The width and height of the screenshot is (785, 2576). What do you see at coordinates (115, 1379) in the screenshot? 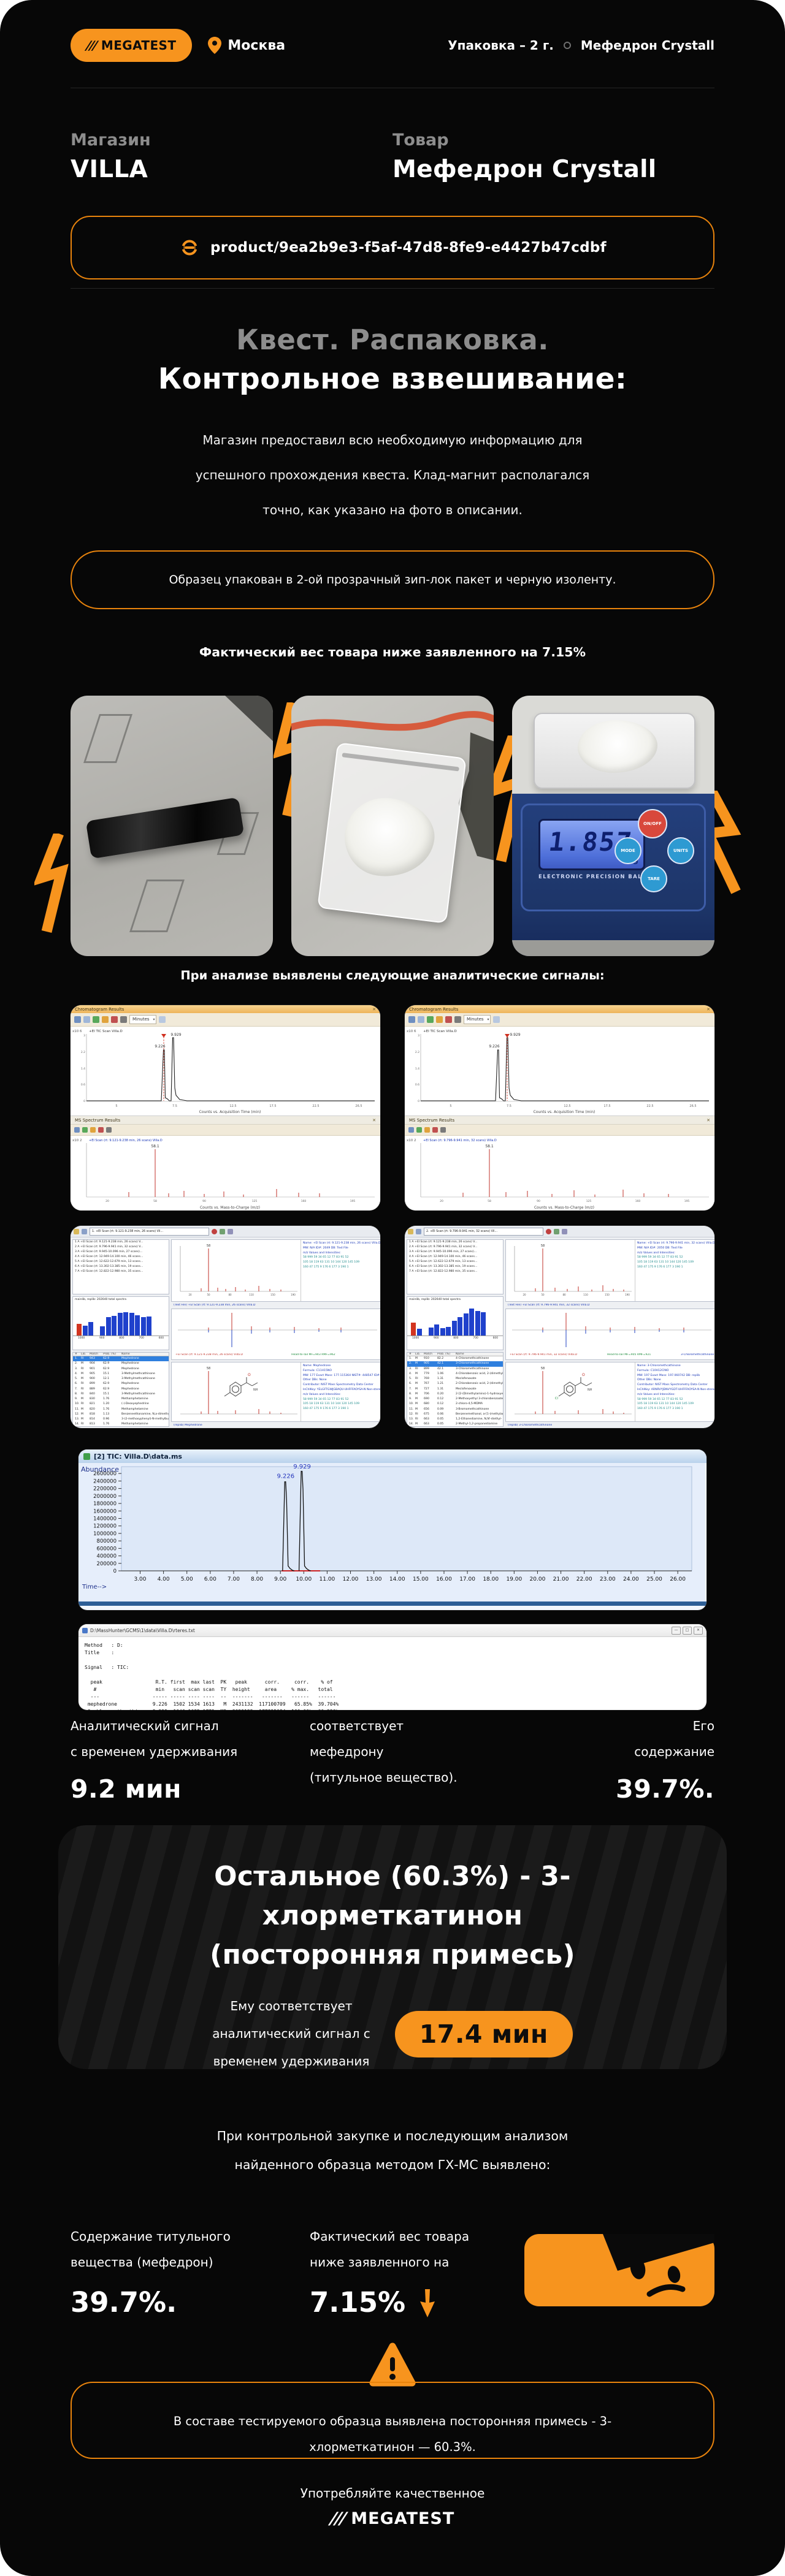
I see `hit-row: 5. M 900 12.1 3-Methylmethcathinone` at bounding box center [115, 1379].